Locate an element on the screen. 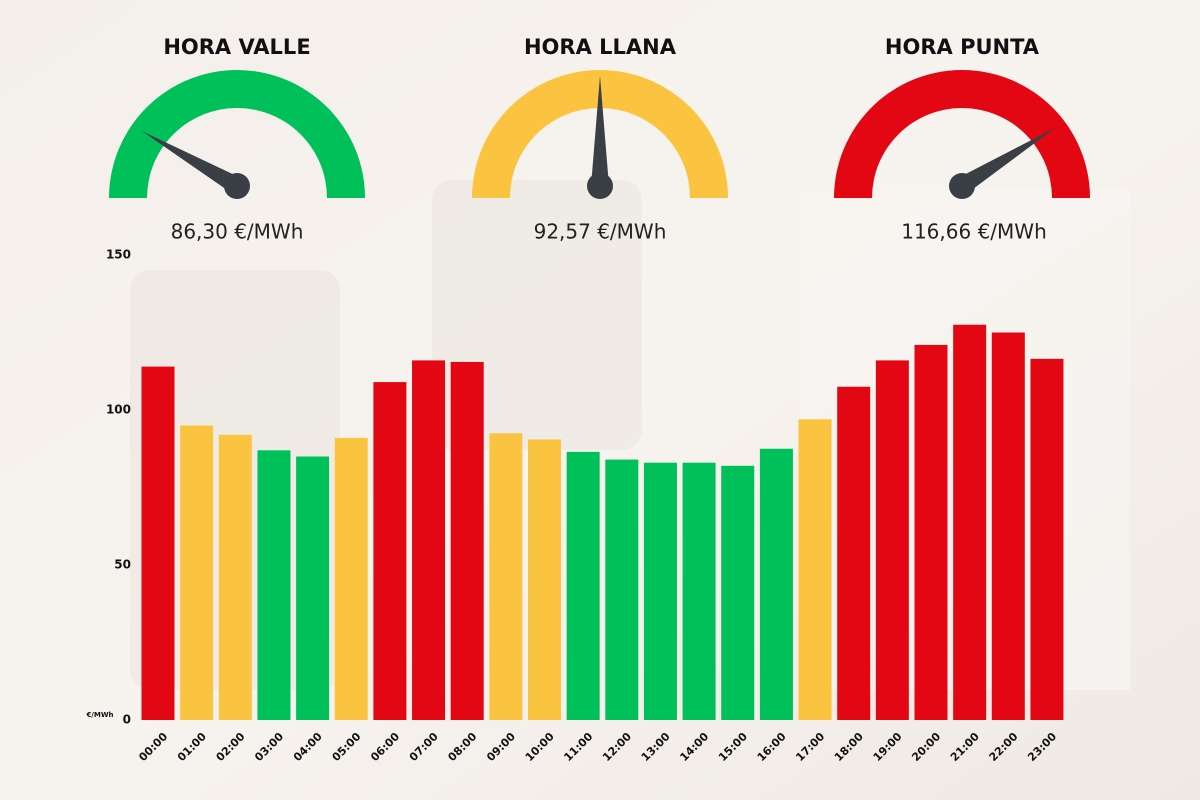 Image resolution: width=1200 pixels, height=800 pixels. y-tick-label: 150 is located at coordinates (118, 255).